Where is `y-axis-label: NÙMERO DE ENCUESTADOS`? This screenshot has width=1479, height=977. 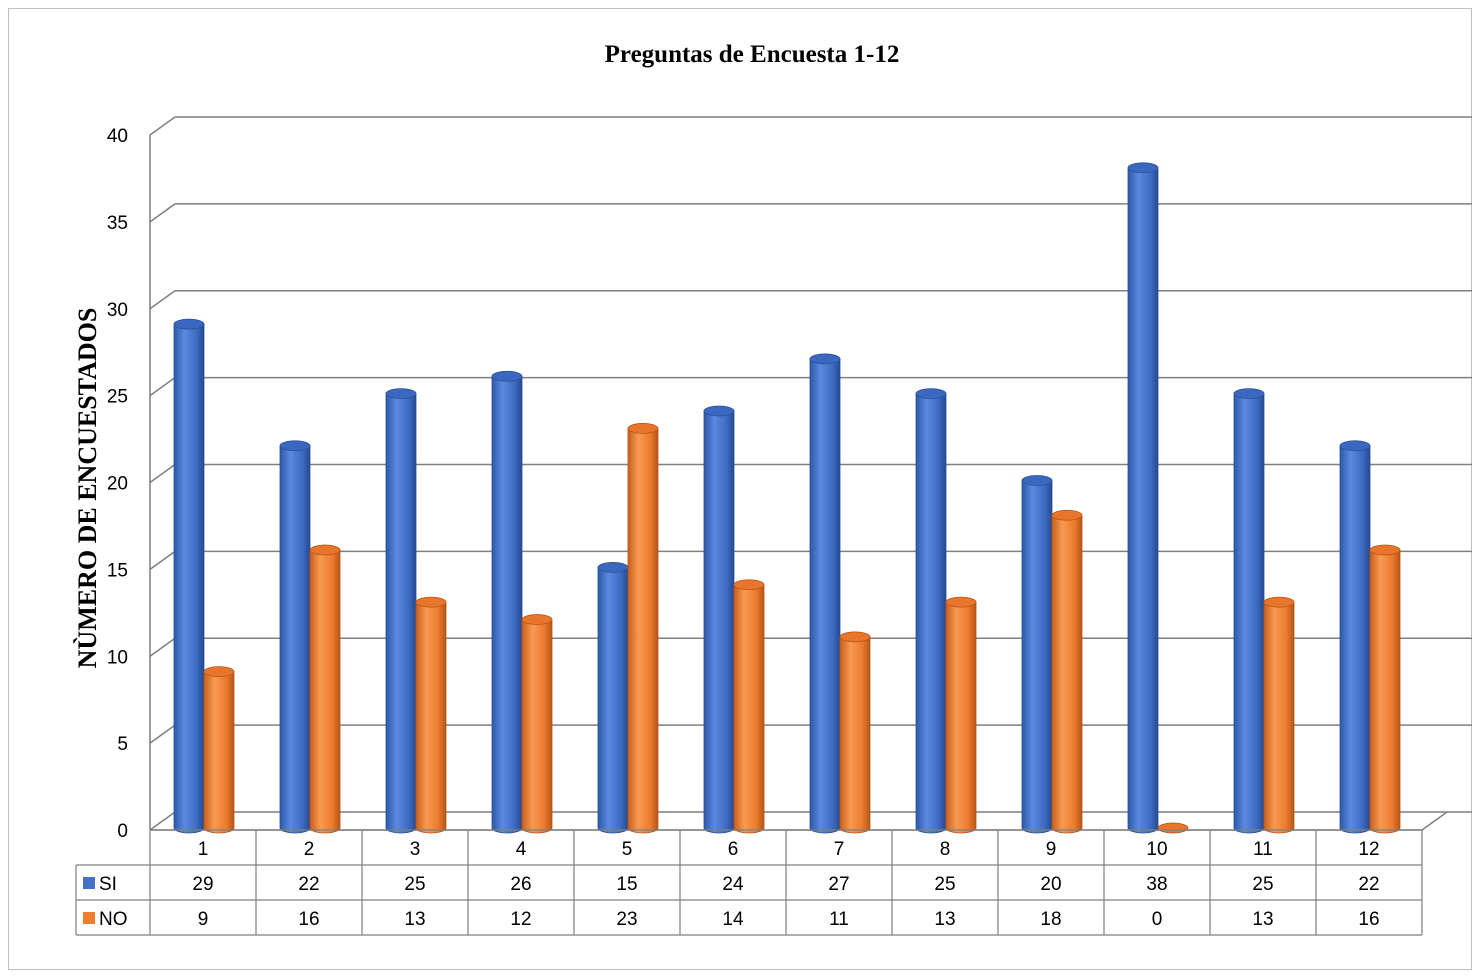
y-axis-label: NÙMERO DE ENCUESTADOS is located at coordinates (87, 488).